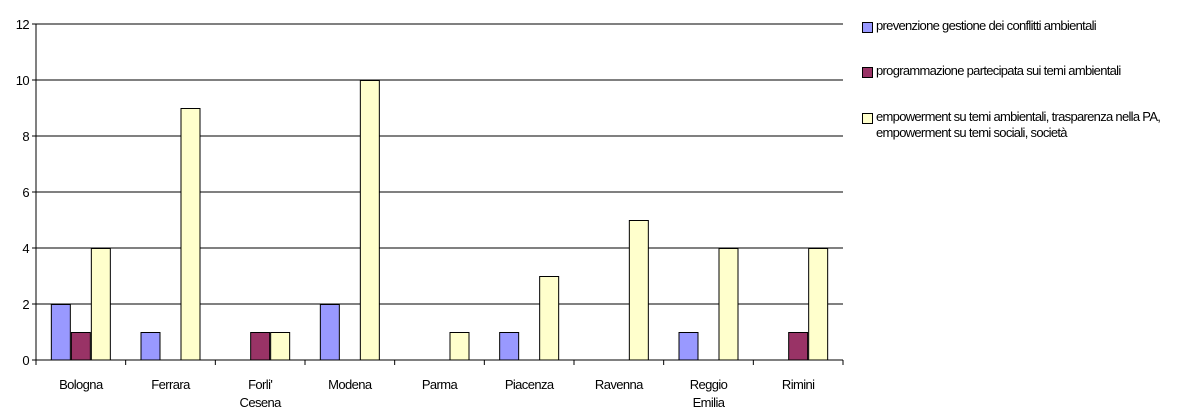 The width and height of the screenshot is (1203, 419). Describe the element at coordinates (709, 402) in the screenshot. I see `x-tick-label: Emilia` at that location.